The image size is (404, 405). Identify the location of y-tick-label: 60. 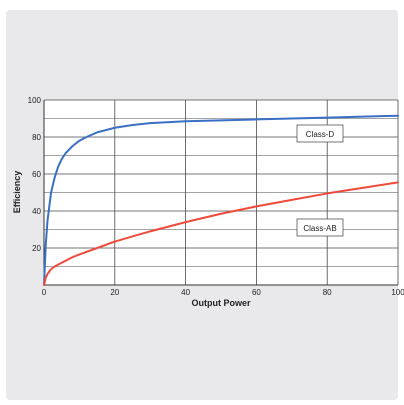
(36, 174).